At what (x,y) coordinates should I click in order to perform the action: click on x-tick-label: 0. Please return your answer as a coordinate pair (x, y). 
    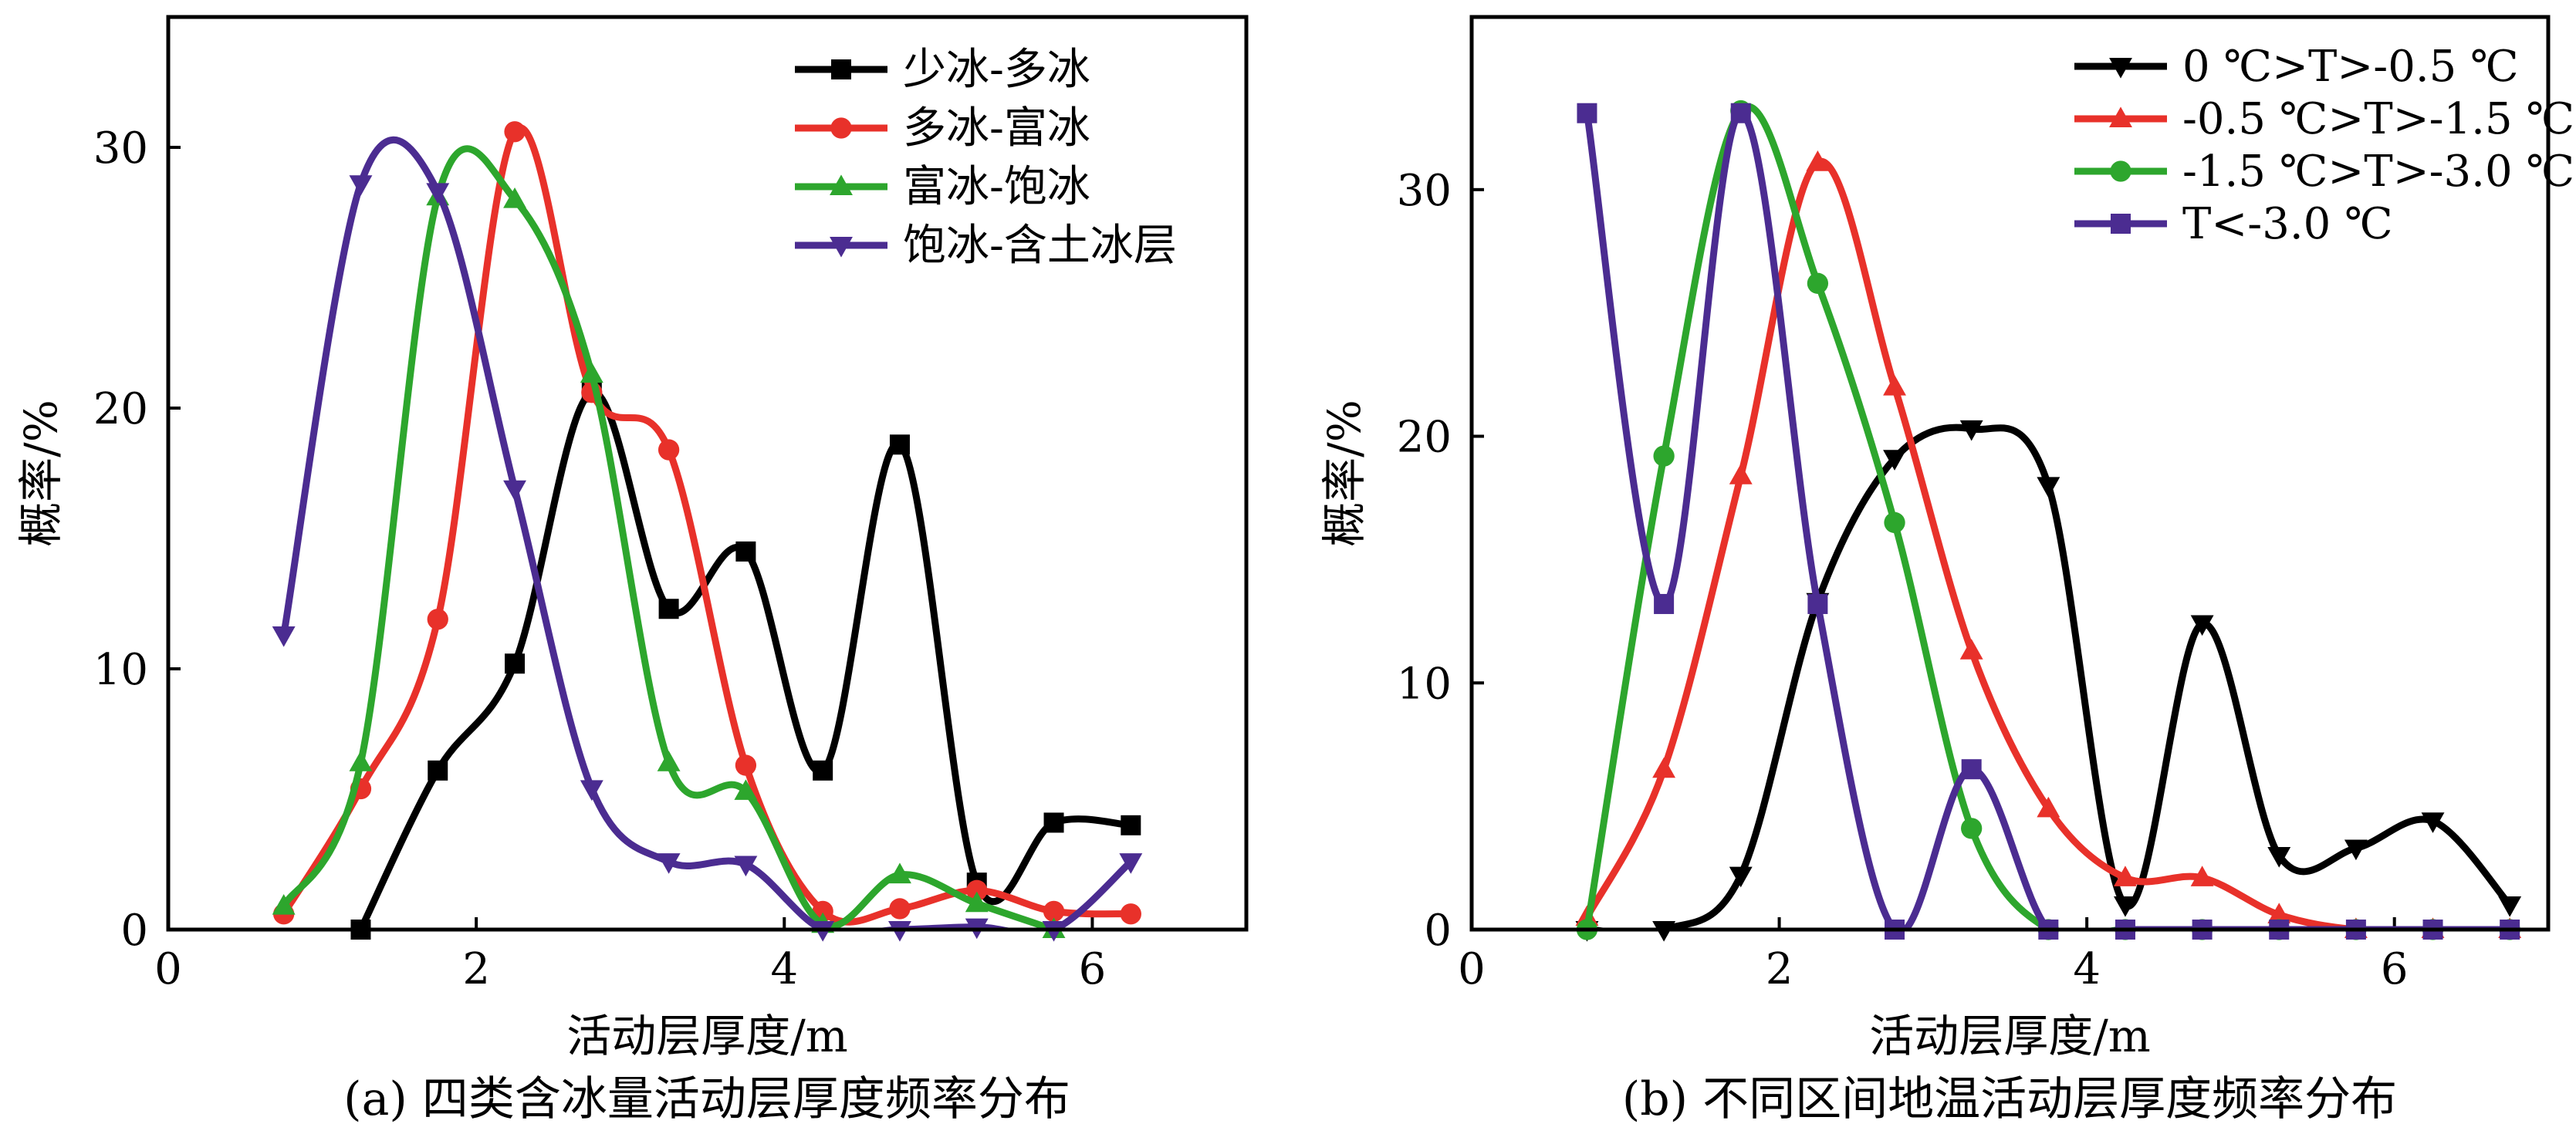
    Looking at the image, I should click on (168, 969).